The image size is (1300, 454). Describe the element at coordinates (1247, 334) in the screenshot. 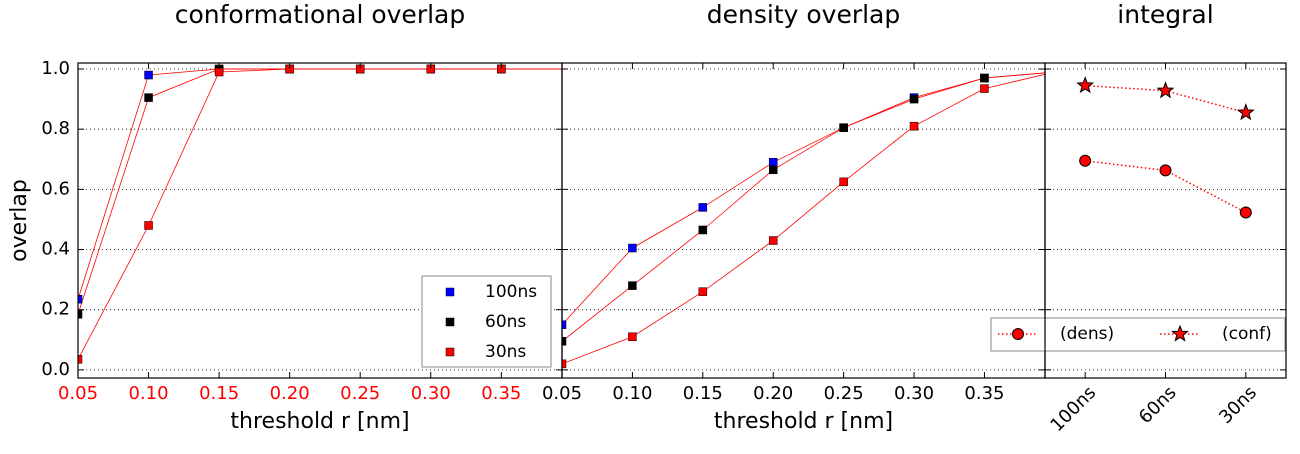

I see `legend-label: (conf)` at that location.